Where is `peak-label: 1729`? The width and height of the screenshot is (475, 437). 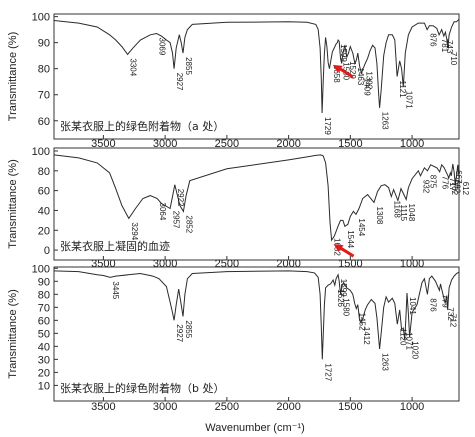 peak-label: 1729 is located at coordinates (327, 126).